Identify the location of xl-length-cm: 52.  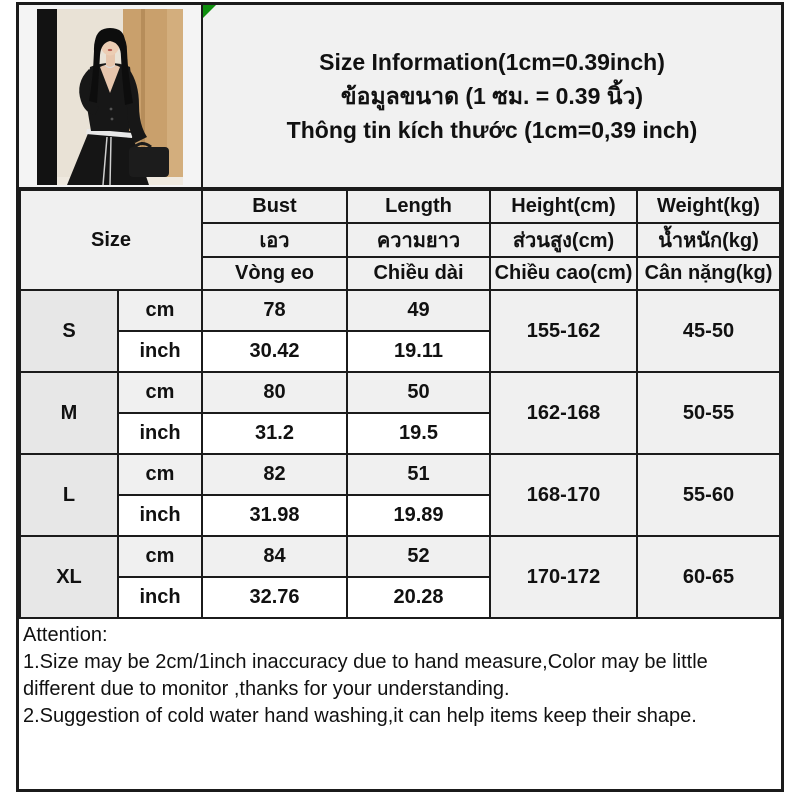
(418, 556).